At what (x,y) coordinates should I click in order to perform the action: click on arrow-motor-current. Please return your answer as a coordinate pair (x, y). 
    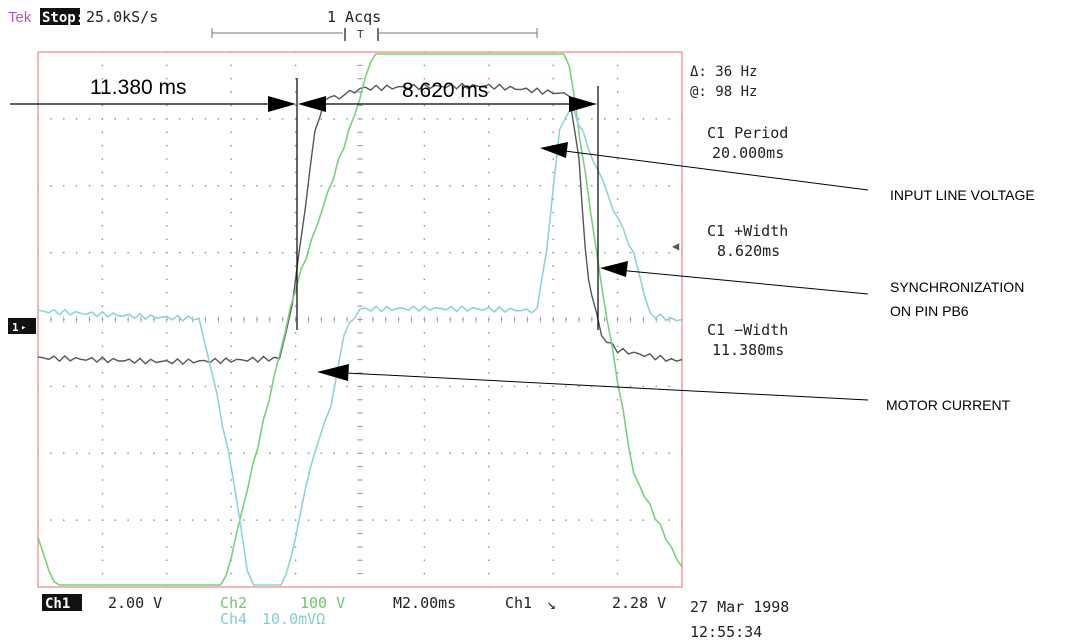
    Looking at the image, I should click on (333, 372).